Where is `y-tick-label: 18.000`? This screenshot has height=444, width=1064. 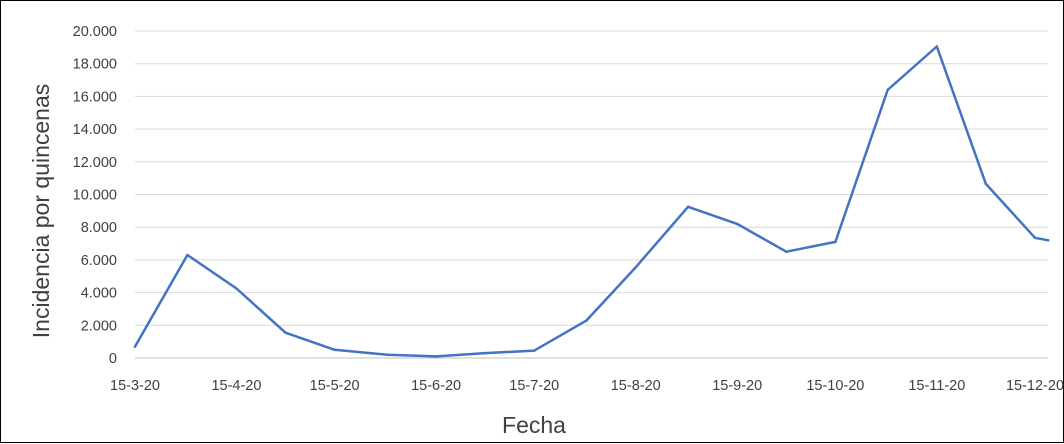
y-tick-label: 18.000 is located at coordinates (95, 65).